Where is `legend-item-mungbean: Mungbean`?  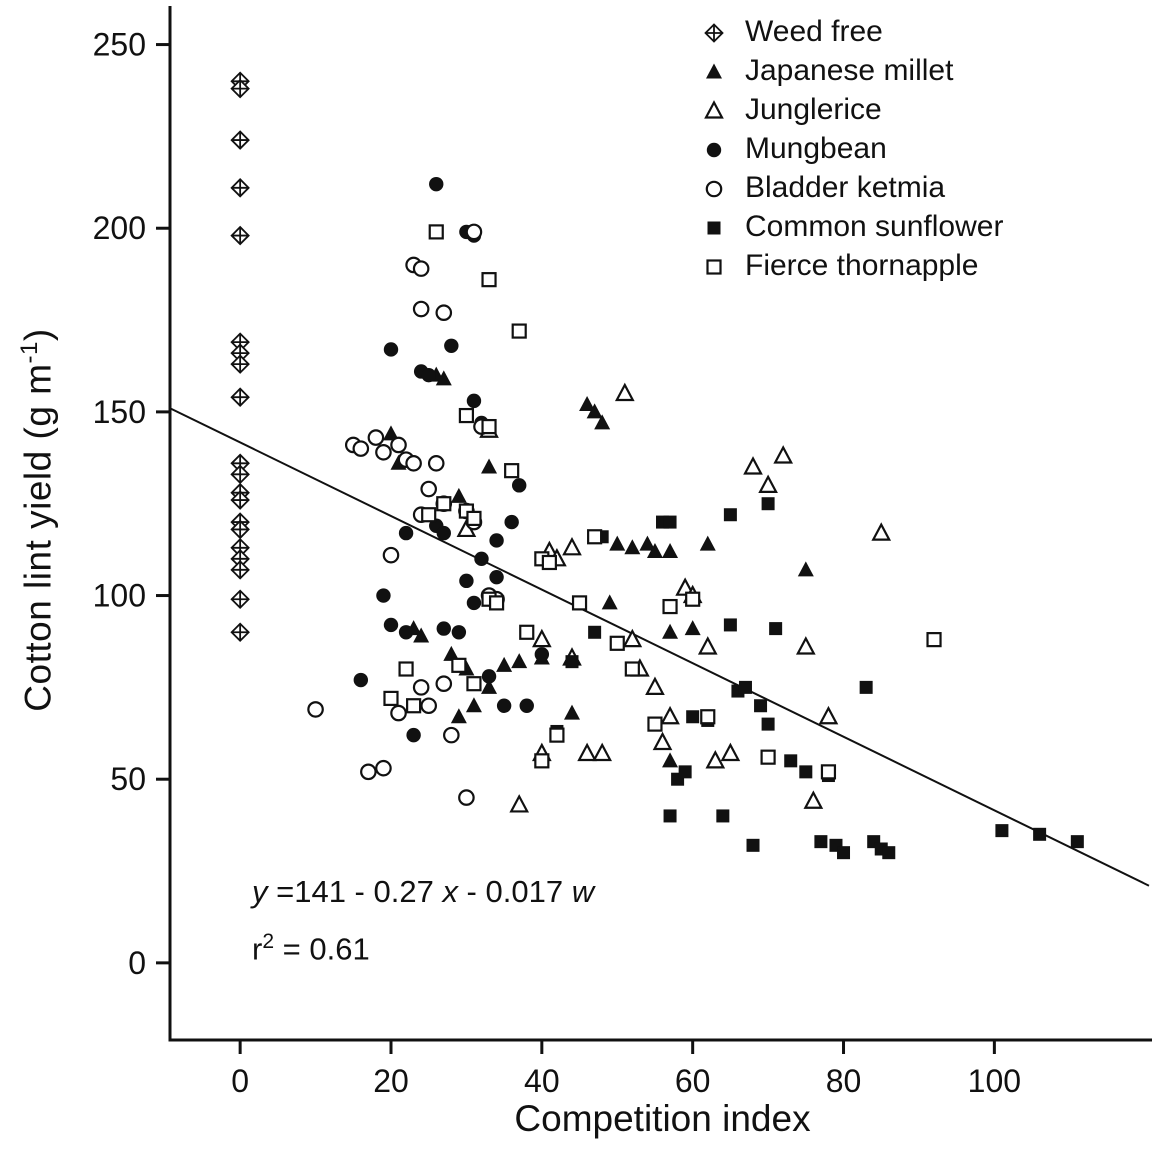
legend-item-mungbean: Mungbean is located at coordinates (851, 148).